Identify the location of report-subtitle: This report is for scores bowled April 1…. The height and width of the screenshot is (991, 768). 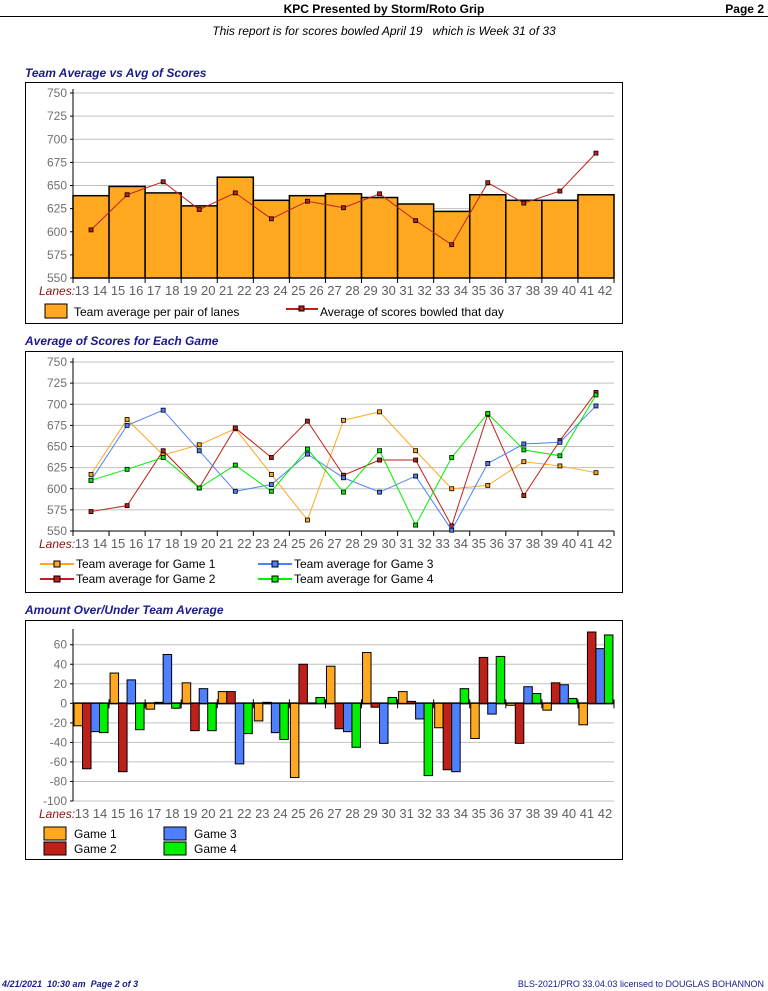
(384, 31).